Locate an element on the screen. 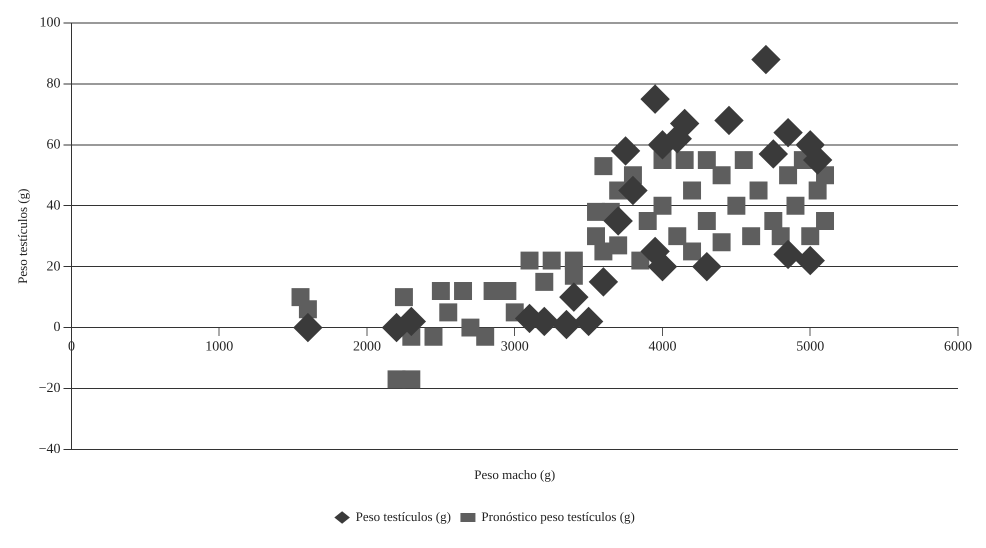 The image size is (986, 548). y-tick-label: 100 is located at coordinates (49, 23).